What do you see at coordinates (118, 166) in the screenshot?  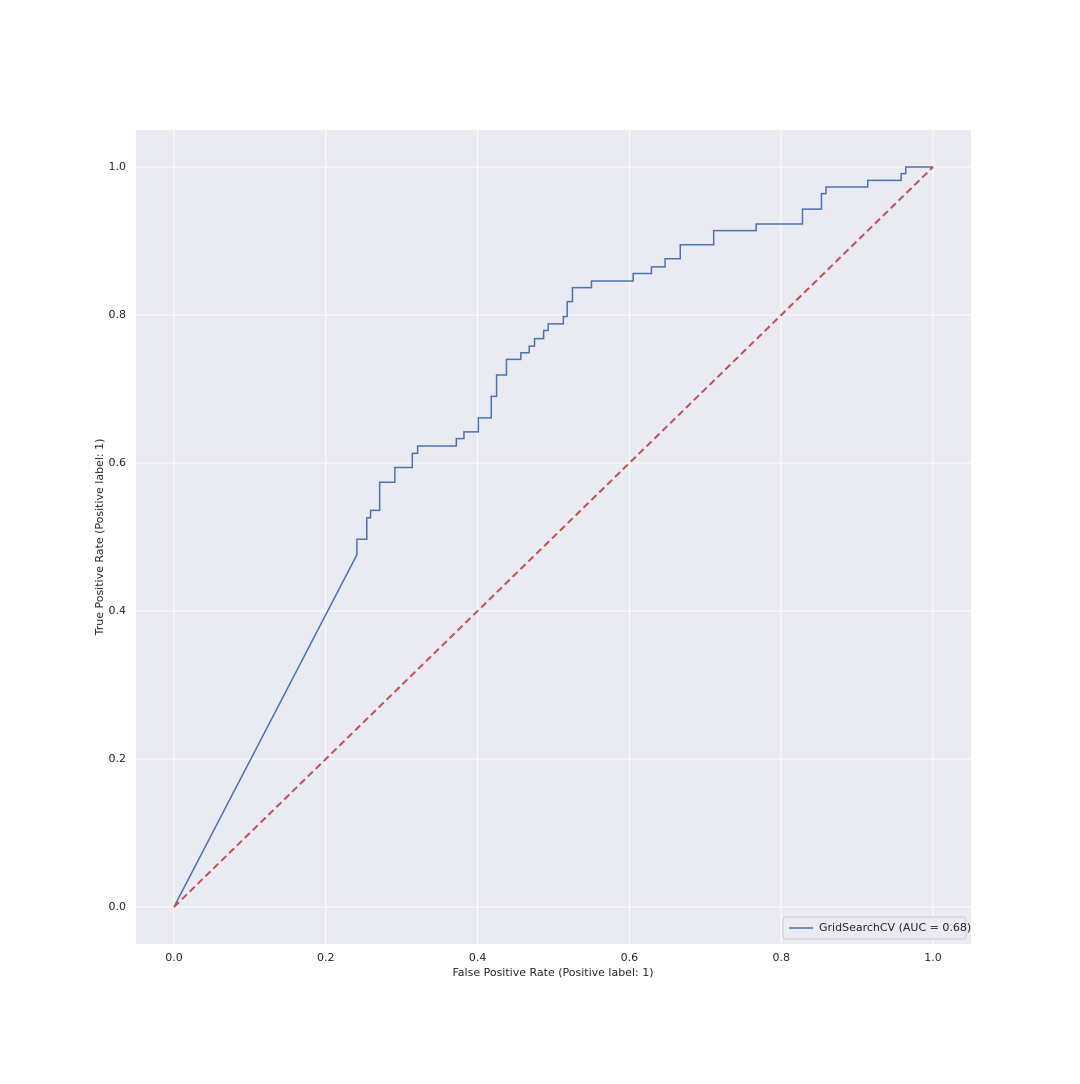 I see `y-tick-label: 1.0` at bounding box center [118, 166].